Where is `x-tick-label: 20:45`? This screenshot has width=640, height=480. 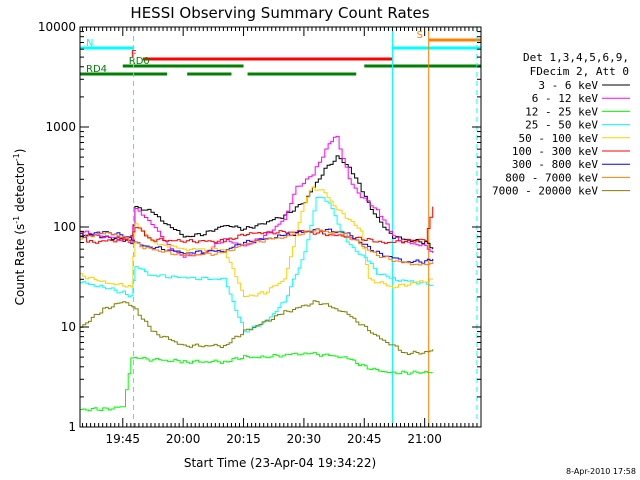
x-tick-label: 20:45 is located at coordinates (364, 439).